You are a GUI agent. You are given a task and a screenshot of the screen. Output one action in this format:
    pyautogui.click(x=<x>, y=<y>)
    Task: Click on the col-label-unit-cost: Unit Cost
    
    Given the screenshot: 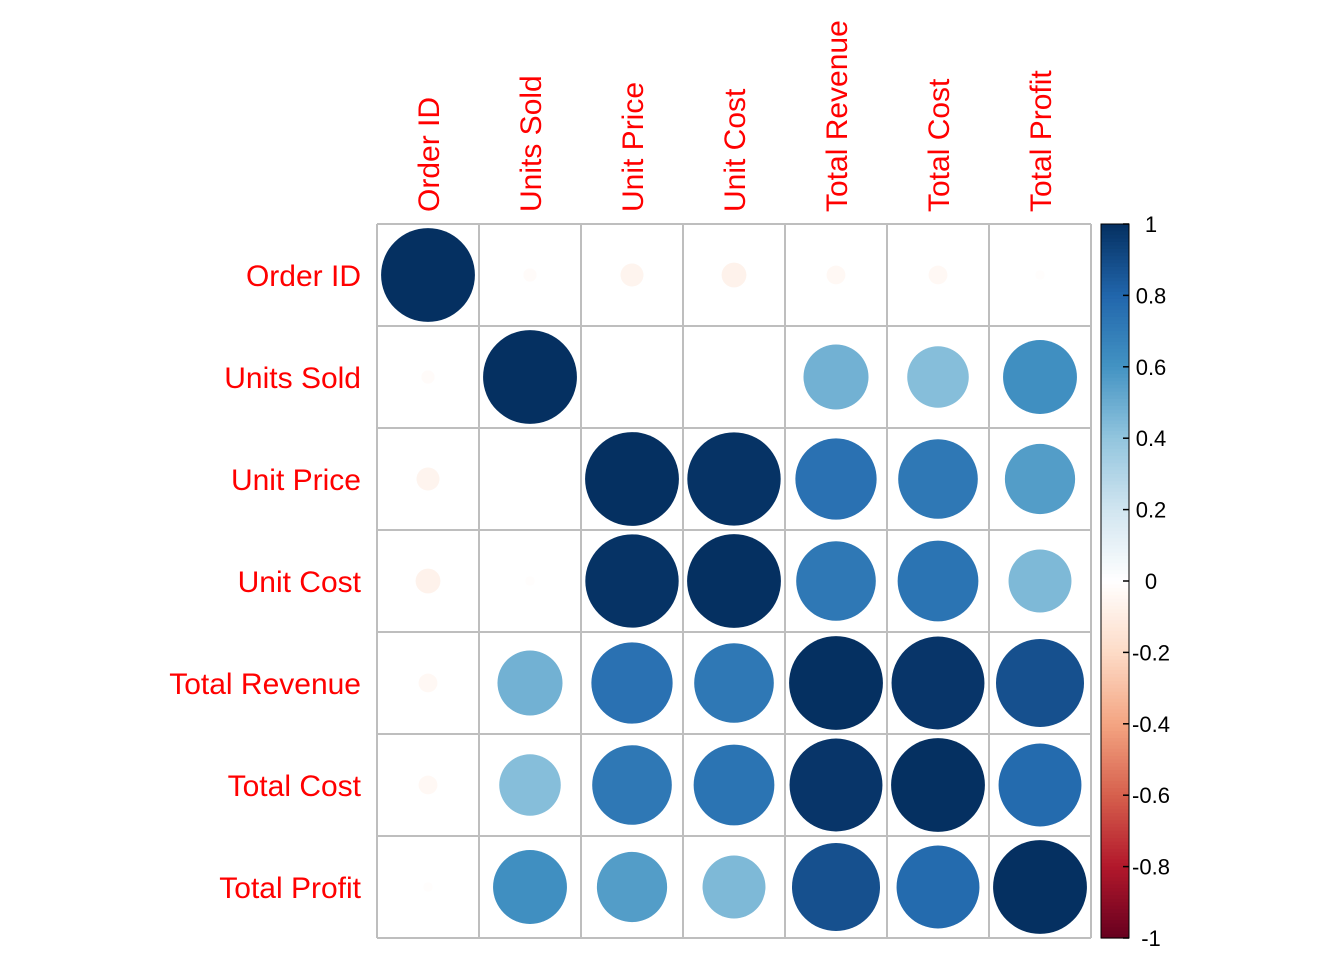 What is the action you would take?
    pyautogui.click(x=735, y=150)
    